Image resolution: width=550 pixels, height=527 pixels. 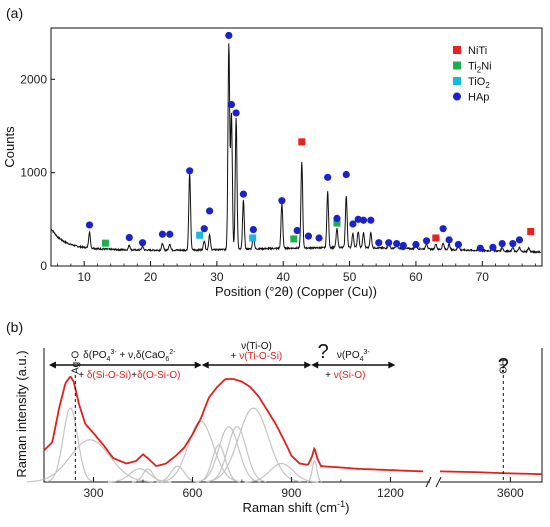 What do you see at coordinates (433, 482) in the screenshot?
I see `axis-break` at bounding box center [433, 482].